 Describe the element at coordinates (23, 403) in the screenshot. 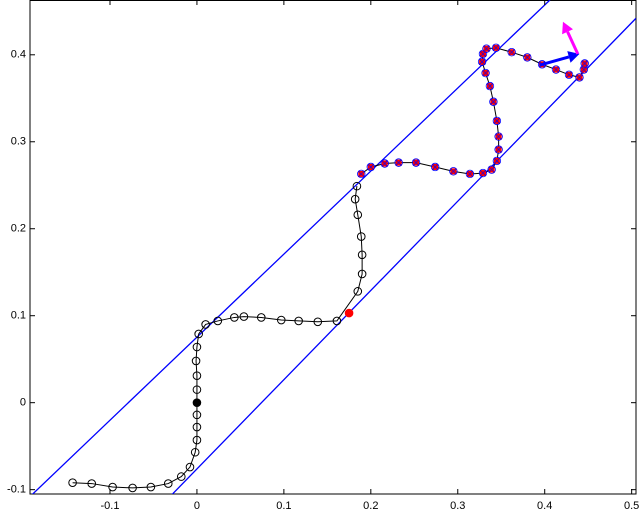

I see `y-tick-label: 0` at that location.